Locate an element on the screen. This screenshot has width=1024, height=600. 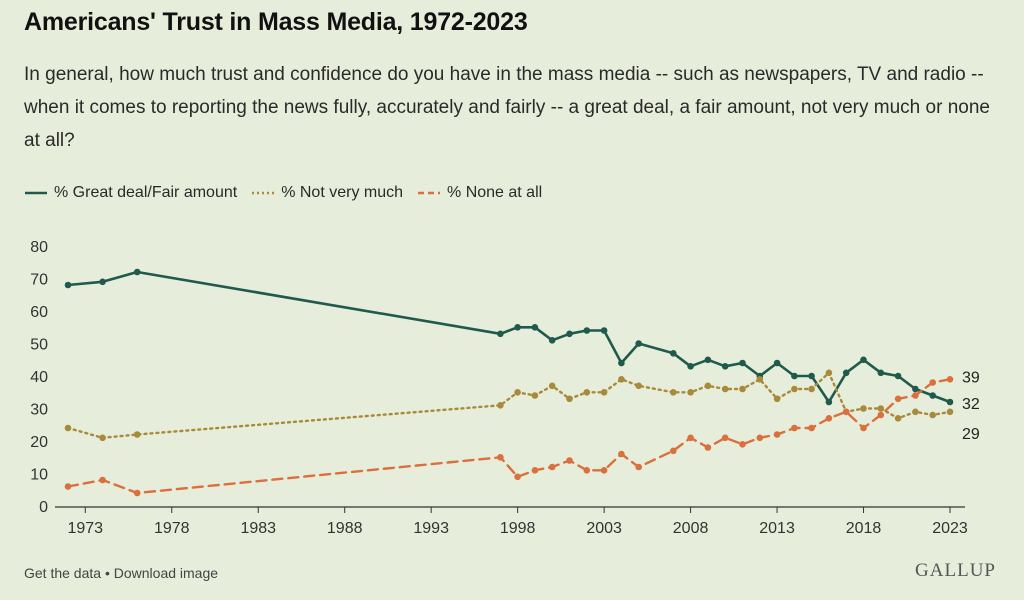
gallup-logo: GALLUP is located at coordinates (955, 570).